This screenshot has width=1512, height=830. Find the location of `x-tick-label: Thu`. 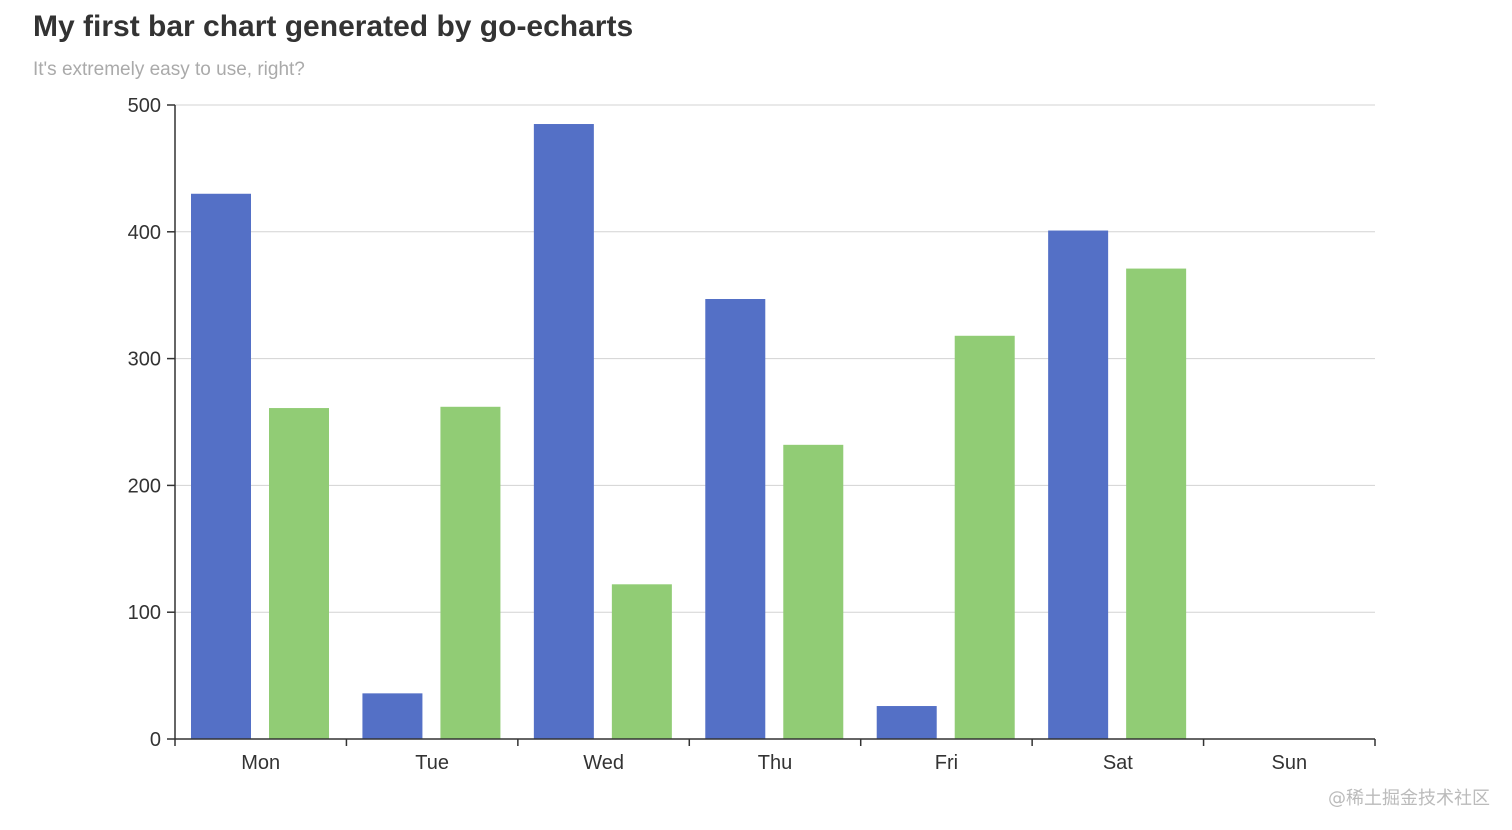

x-tick-label: Thu is located at coordinates (775, 763).